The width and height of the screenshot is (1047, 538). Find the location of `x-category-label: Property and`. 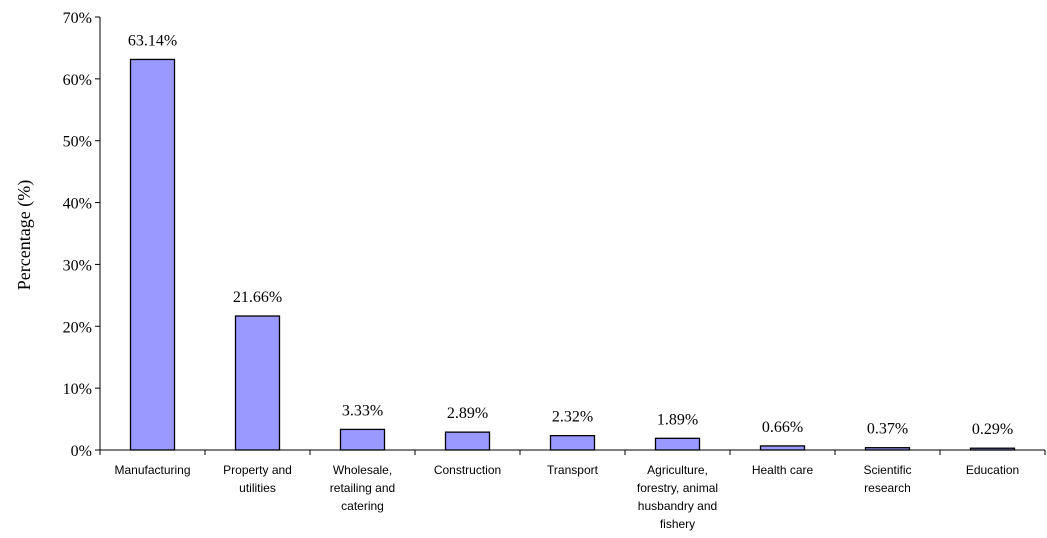

x-category-label: Property and is located at coordinates (257, 470).